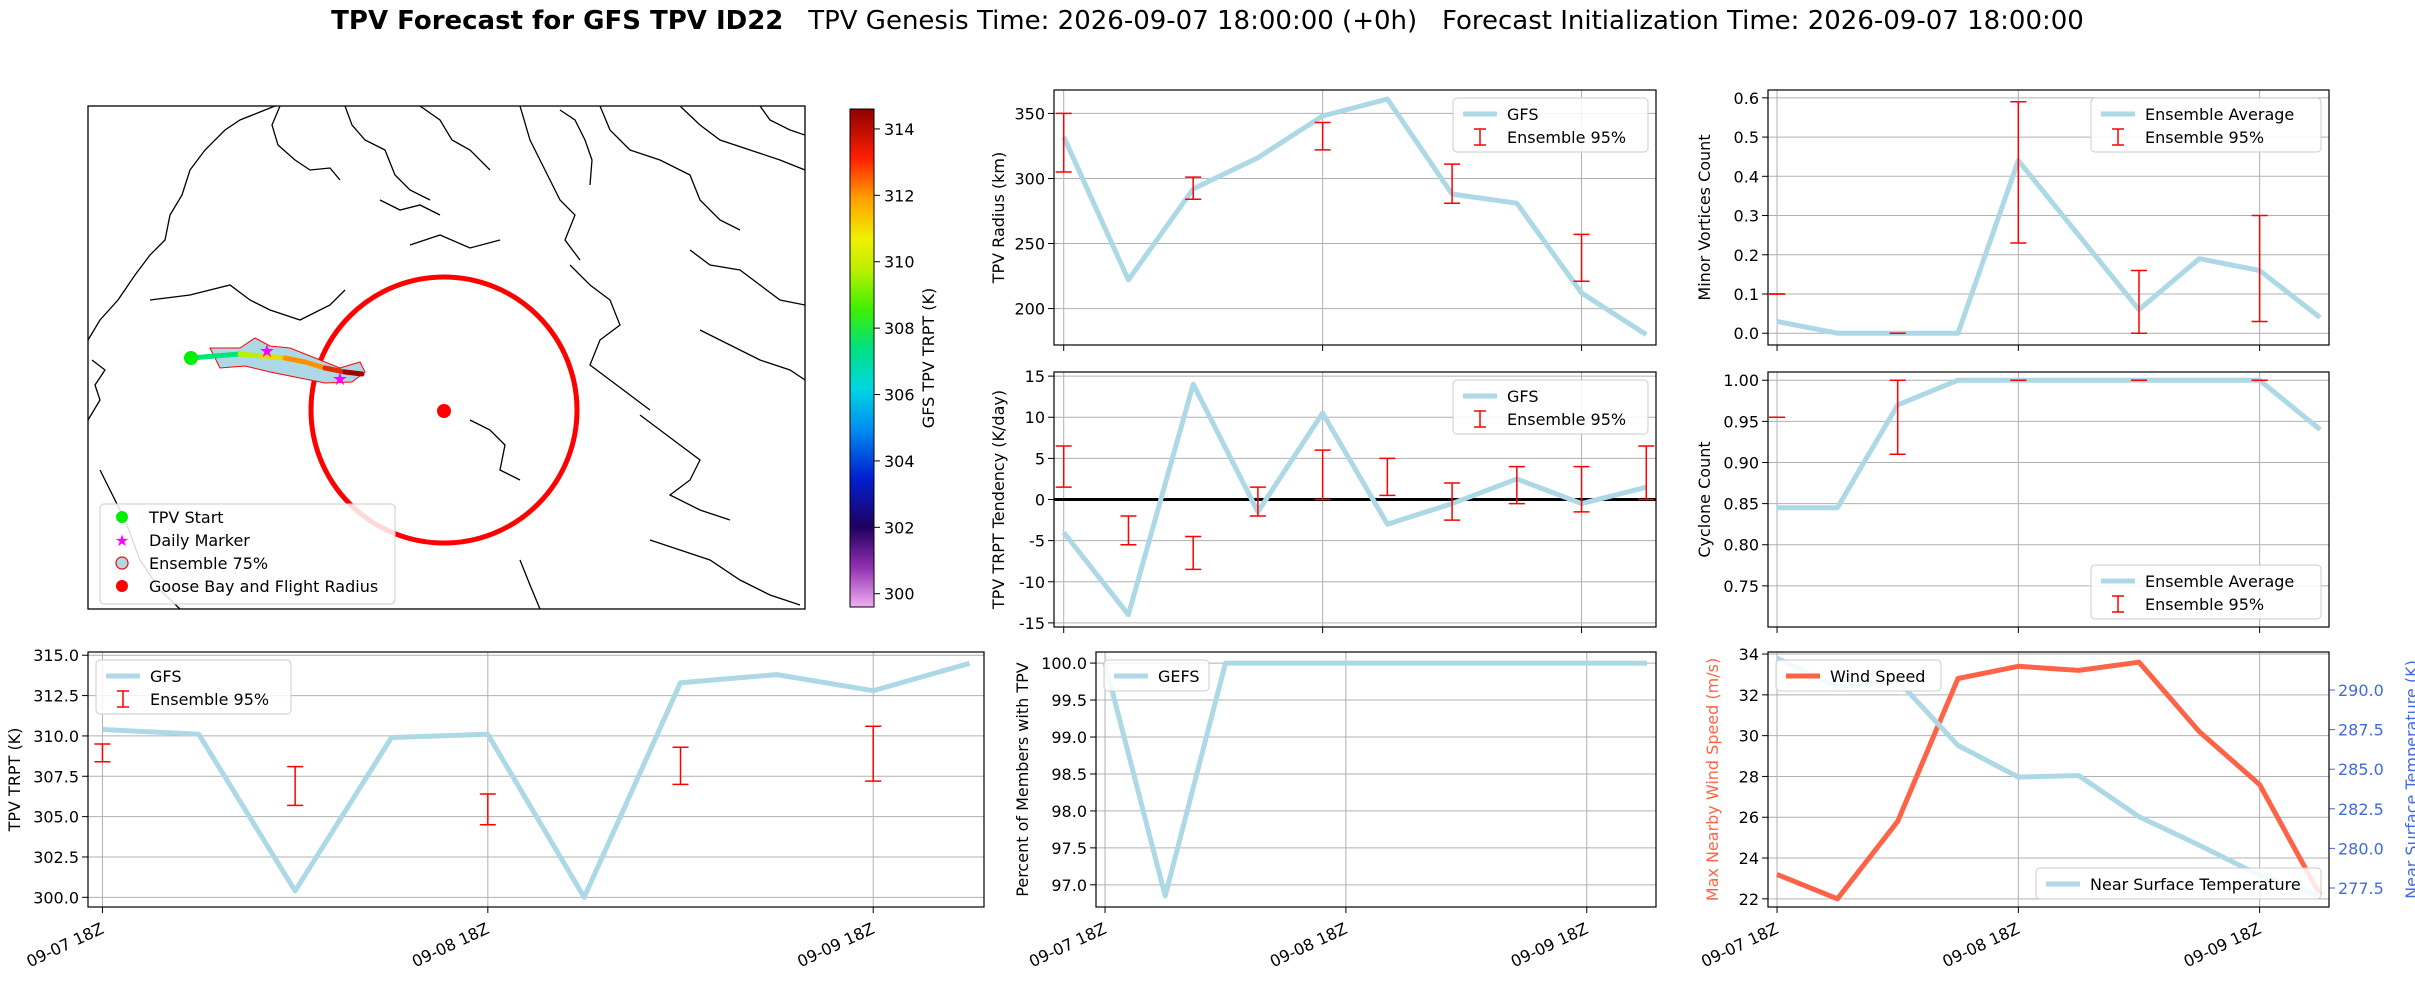 The image size is (2415, 982). Describe the element at coordinates (1749, 654) in the screenshot. I see `y-tick-label: 34` at that location.